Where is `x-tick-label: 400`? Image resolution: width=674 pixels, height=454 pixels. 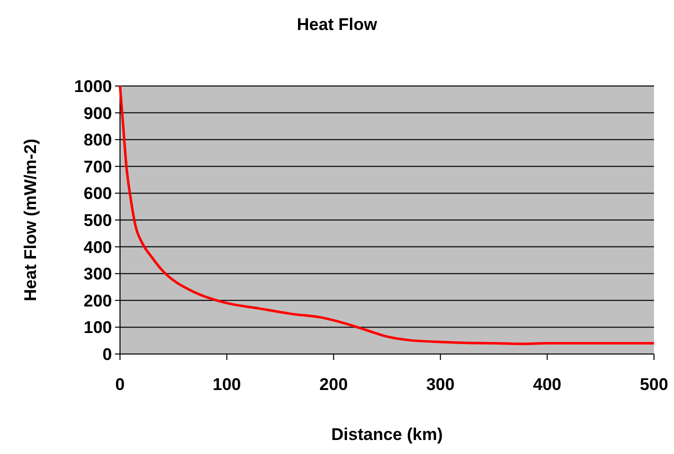
x-tick-label: 400 is located at coordinates (547, 384).